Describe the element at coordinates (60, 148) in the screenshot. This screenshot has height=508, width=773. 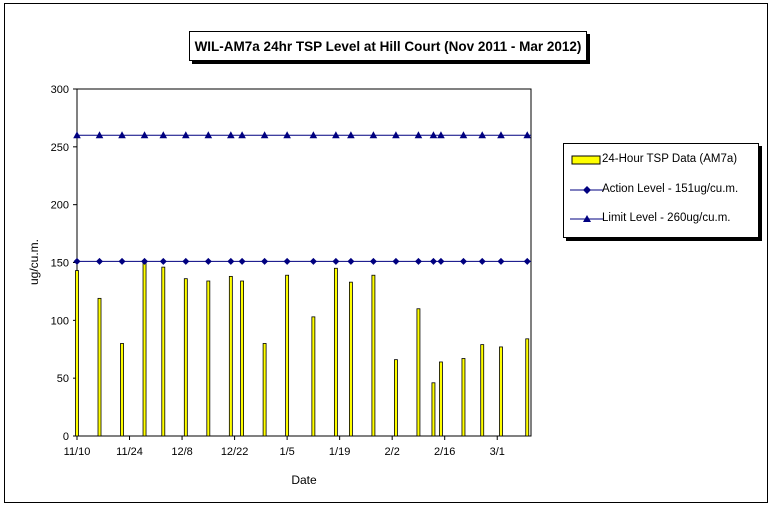
I see `y-tick-label: 250` at that location.